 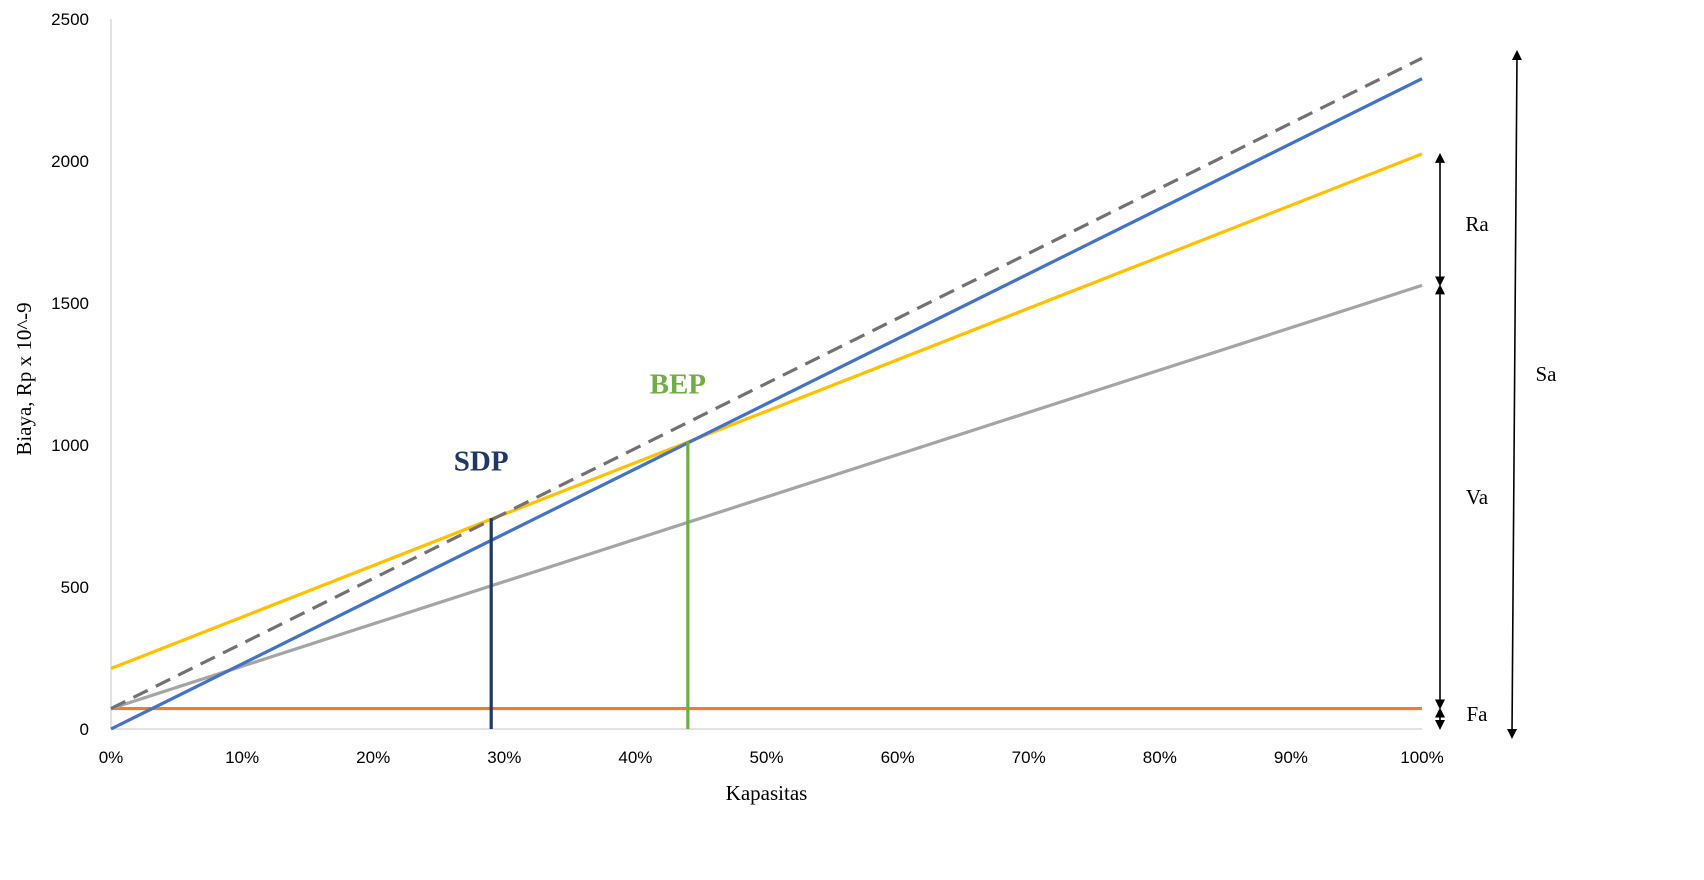 What do you see at coordinates (1496, 394) in the screenshot?
I see `annotation-layer: Ra Va Fa Sa` at bounding box center [1496, 394].